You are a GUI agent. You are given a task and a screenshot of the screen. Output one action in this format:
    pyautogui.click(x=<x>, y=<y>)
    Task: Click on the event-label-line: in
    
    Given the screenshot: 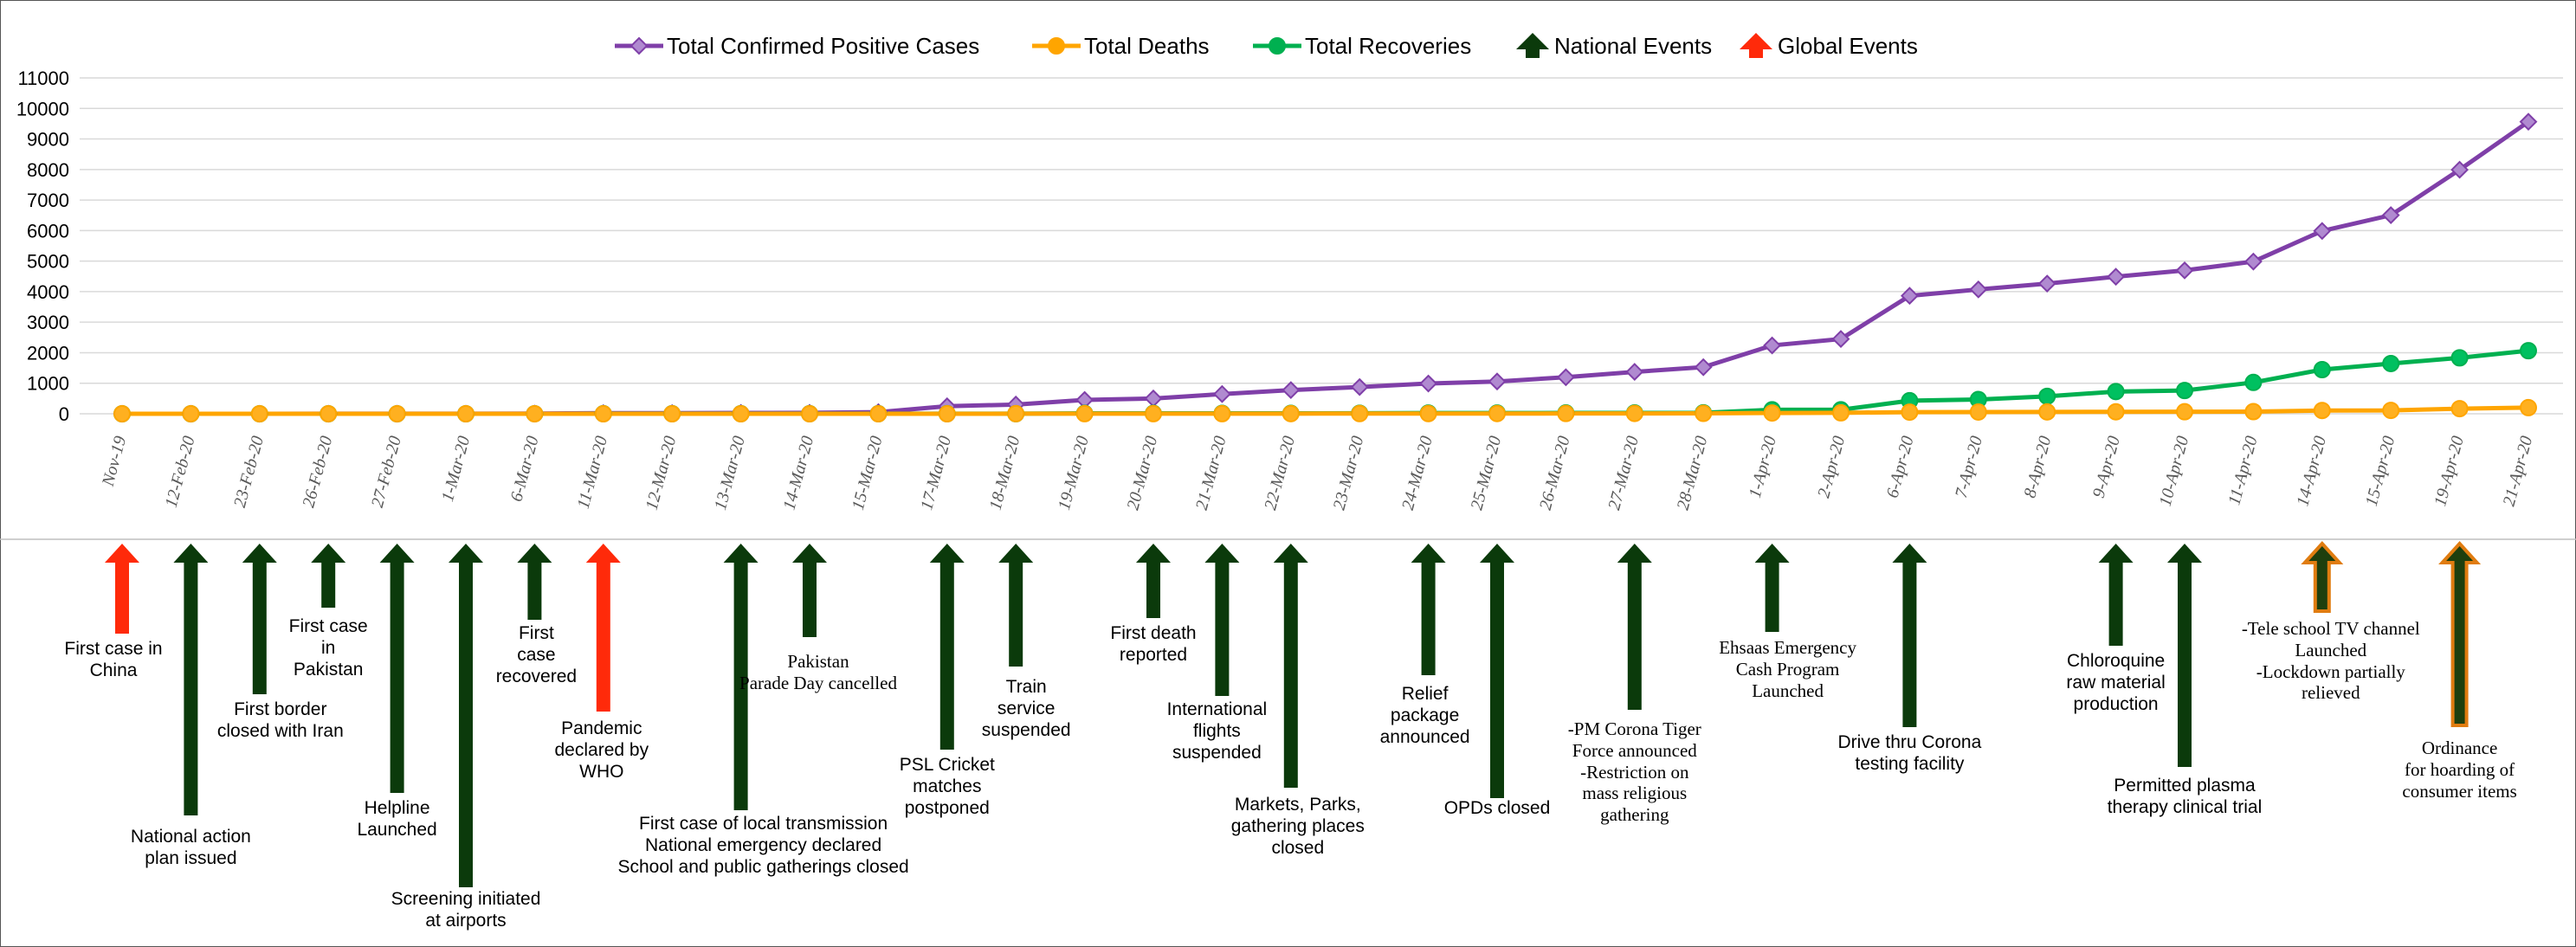 What is the action you would take?
    pyautogui.click(x=328, y=648)
    